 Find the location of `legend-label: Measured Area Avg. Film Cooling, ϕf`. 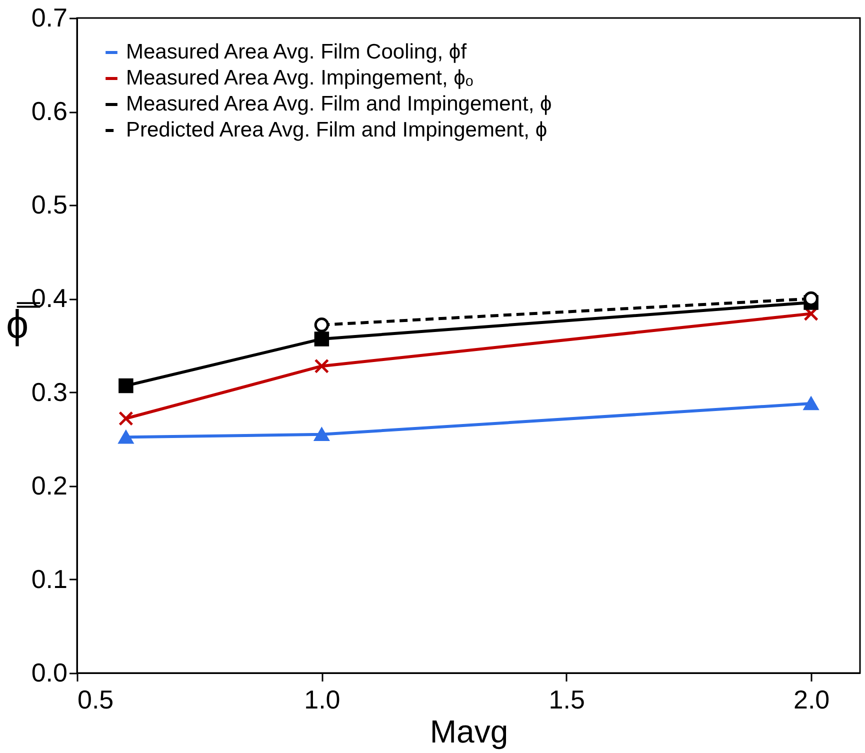

legend-label: Measured Area Avg. Film Cooling, ϕf is located at coordinates (296, 52).